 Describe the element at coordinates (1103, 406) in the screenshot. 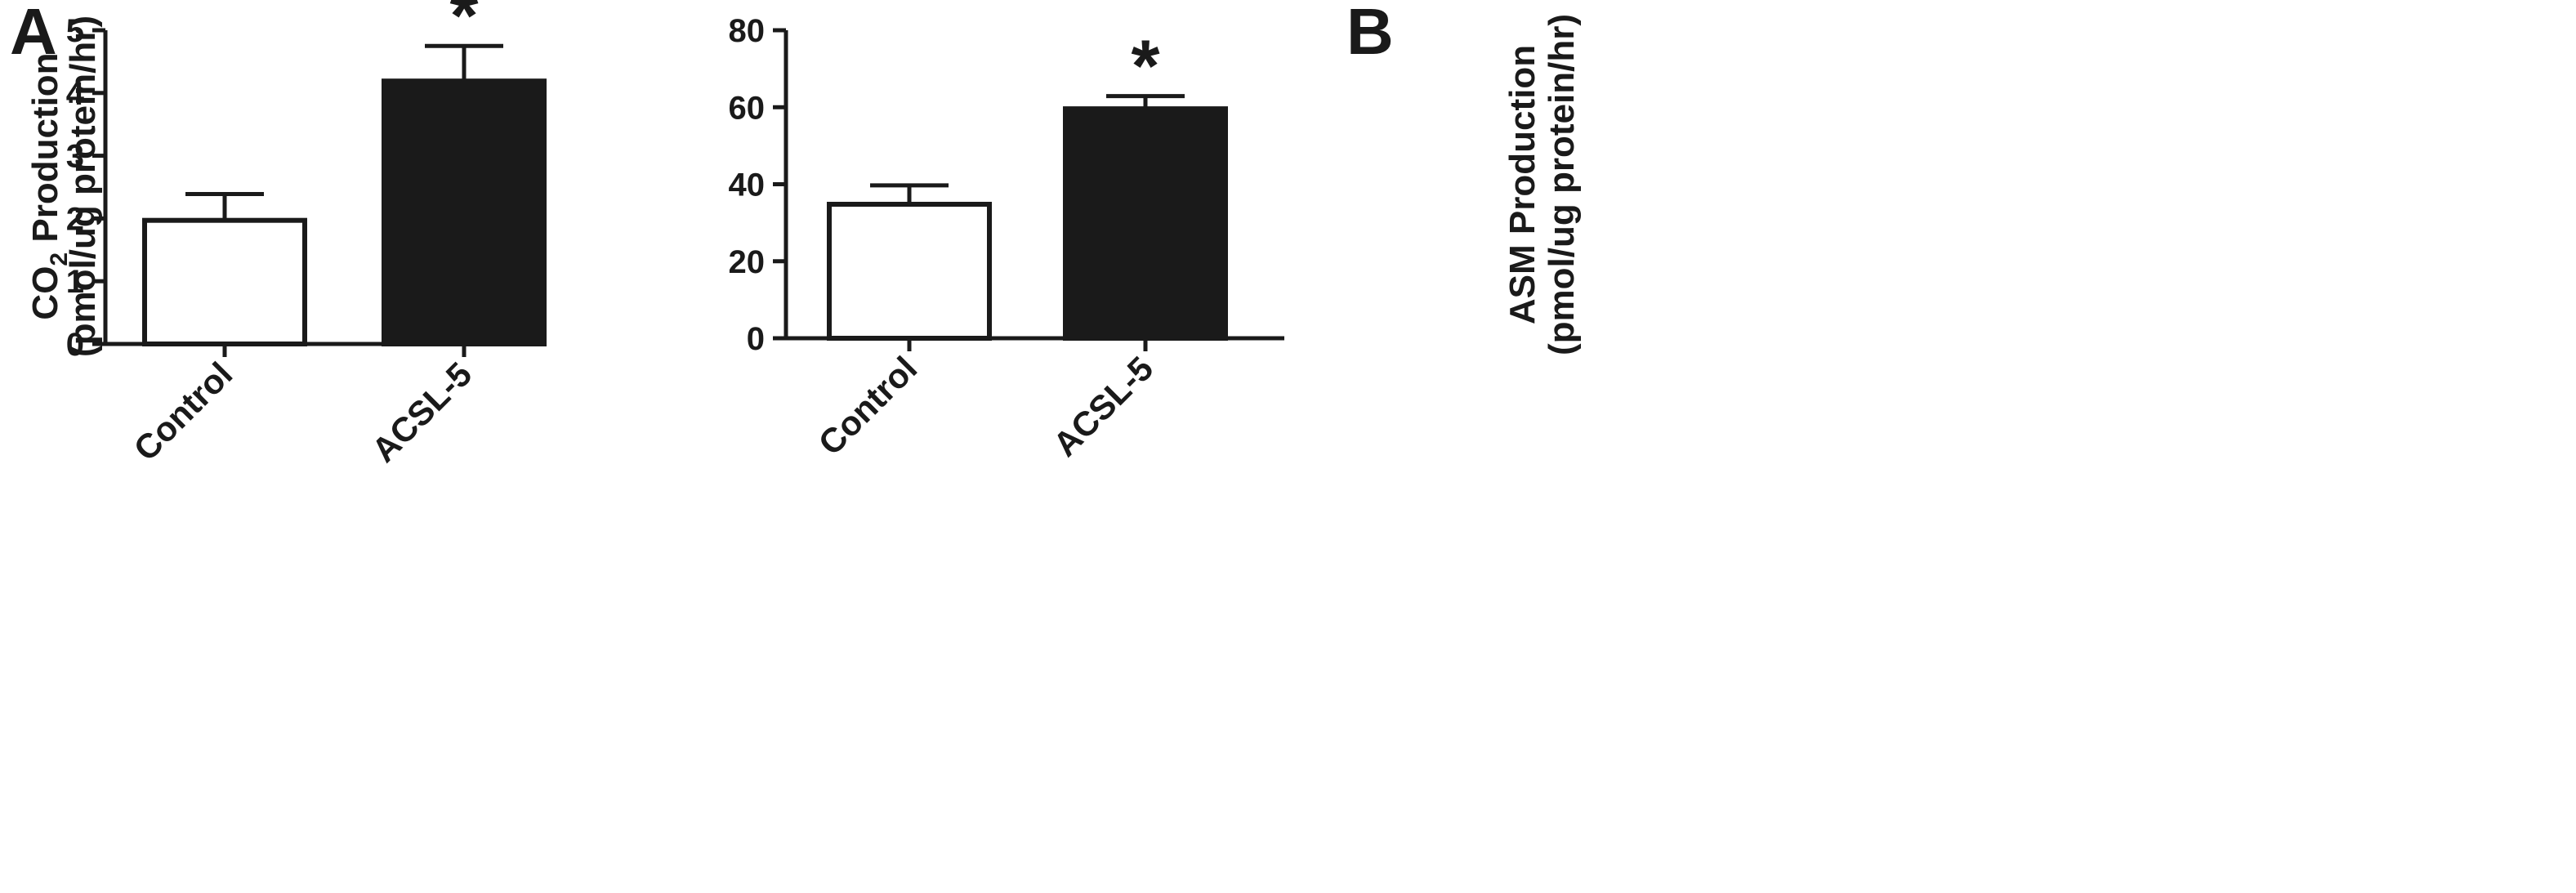

I see `category-label-b: ACSL-5` at that location.